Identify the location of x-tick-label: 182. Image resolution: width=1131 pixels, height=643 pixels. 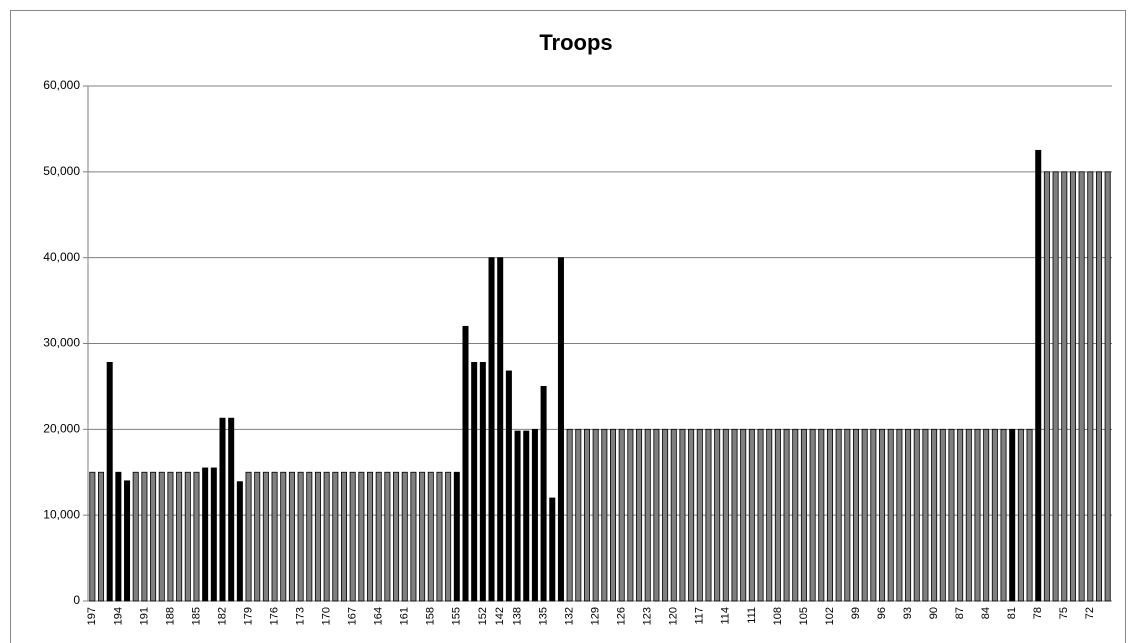
(222, 616).